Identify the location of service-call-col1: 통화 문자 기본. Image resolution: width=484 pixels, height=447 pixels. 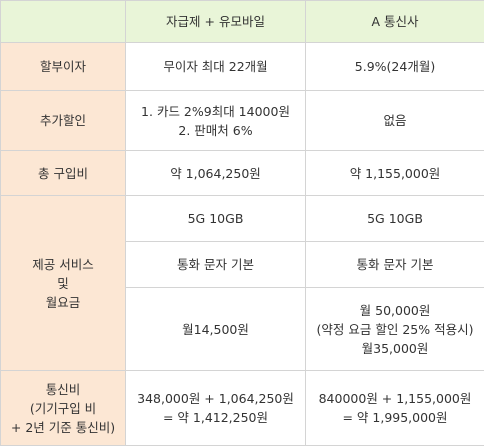
(215, 264).